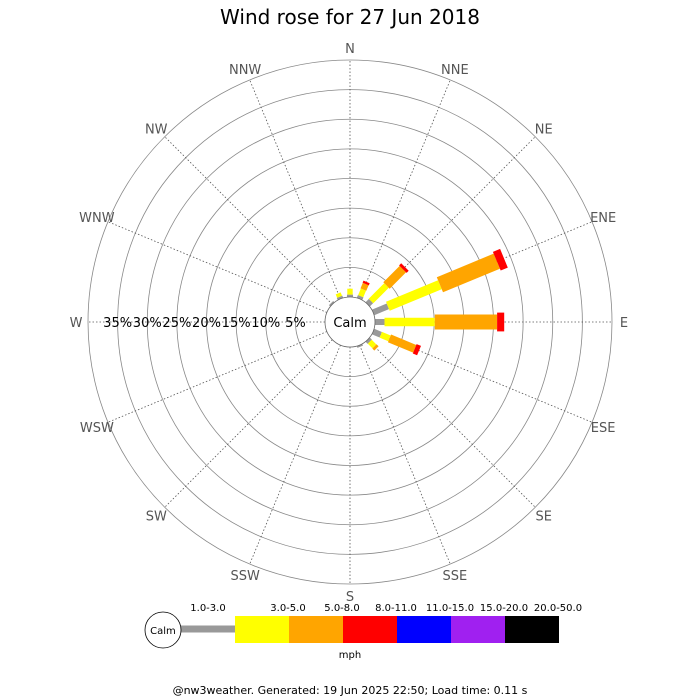 The height and width of the screenshot is (700, 700). Describe the element at coordinates (262, 629) in the screenshot. I see `legend-swatch-bin1` at that location.